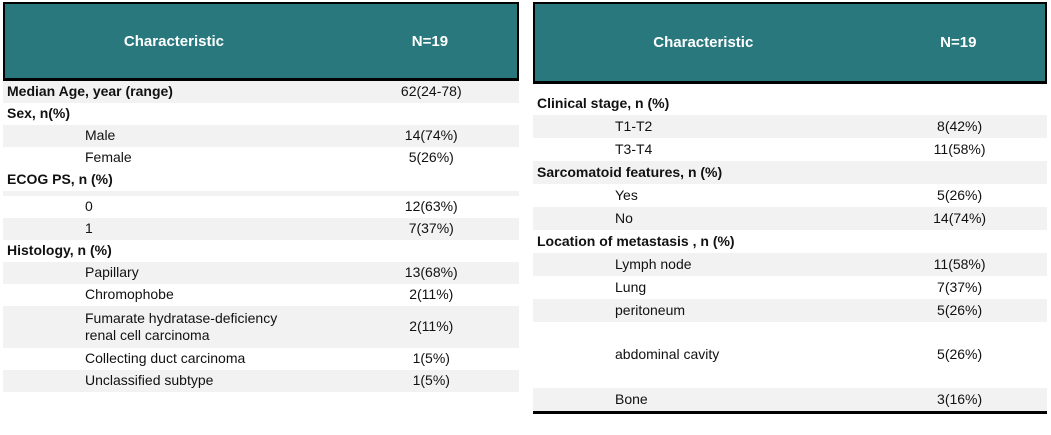  I want to click on row-label: ECOG PS, n (%), so click(60, 179).